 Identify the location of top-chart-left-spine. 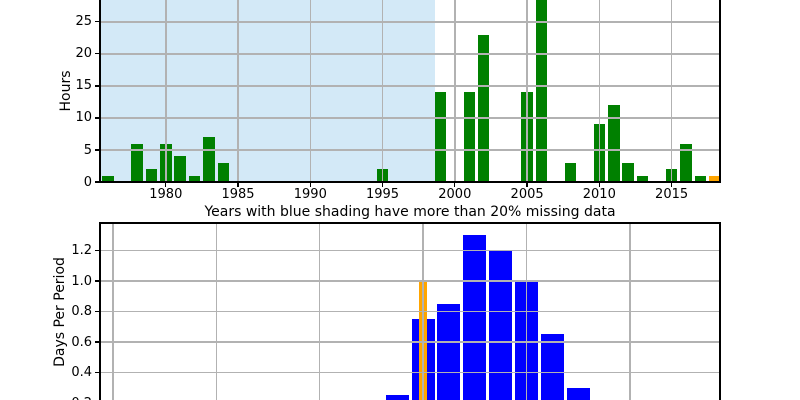
(99, 91).